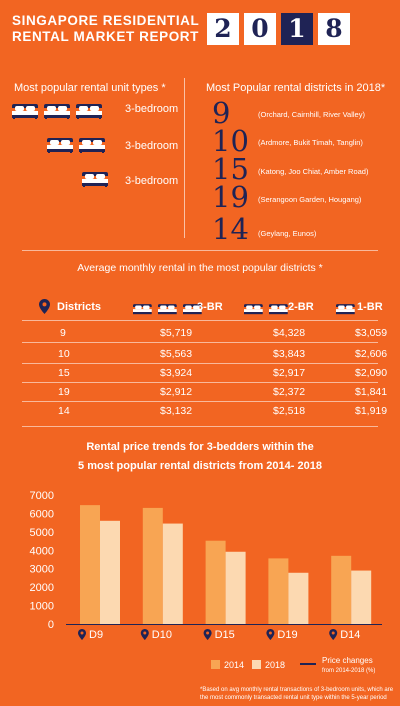 The width and height of the screenshot is (400, 706). What do you see at coordinates (361, 597) in the screenshot?
I see `bar-2018-D14` at bounding box center [361, 597].